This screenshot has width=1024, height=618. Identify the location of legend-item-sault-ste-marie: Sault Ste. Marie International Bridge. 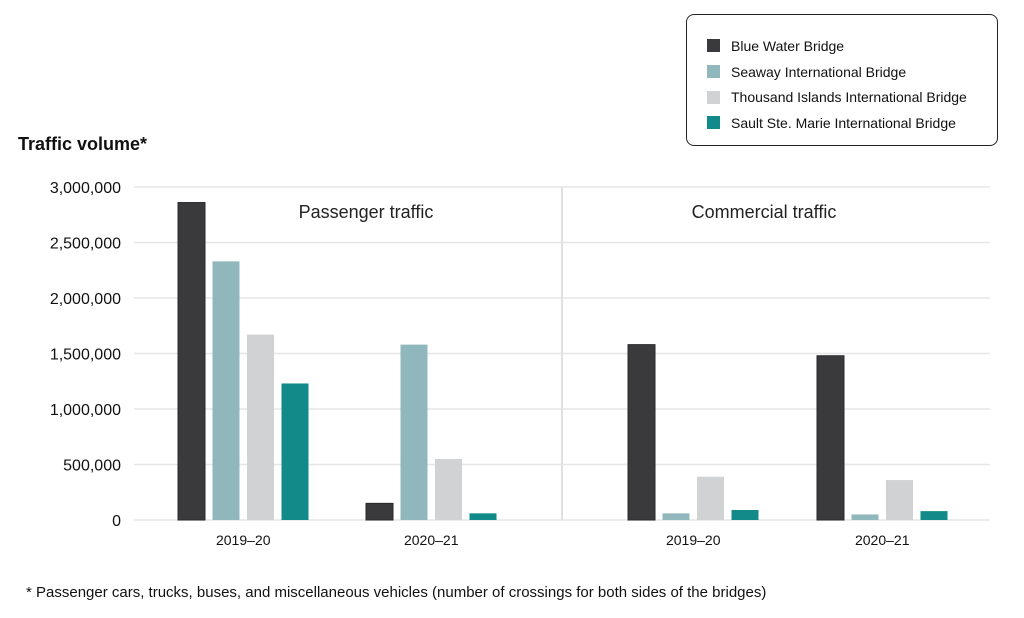
(842, 123).